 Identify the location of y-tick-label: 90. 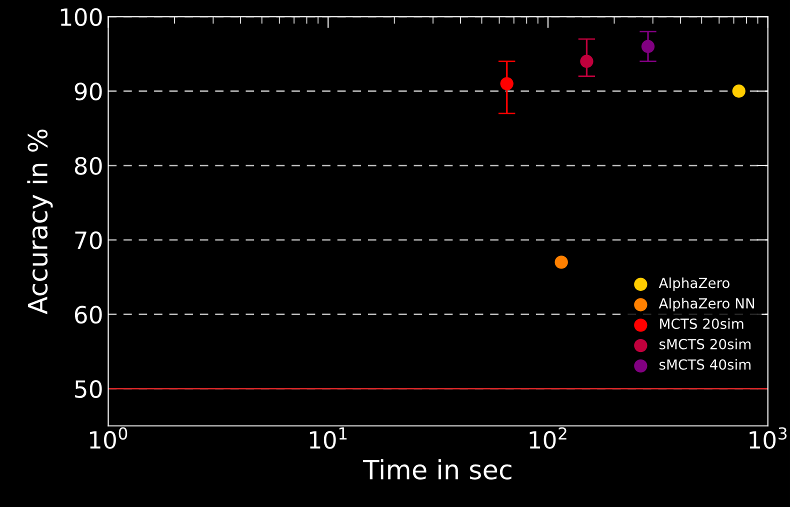
(88, 91).